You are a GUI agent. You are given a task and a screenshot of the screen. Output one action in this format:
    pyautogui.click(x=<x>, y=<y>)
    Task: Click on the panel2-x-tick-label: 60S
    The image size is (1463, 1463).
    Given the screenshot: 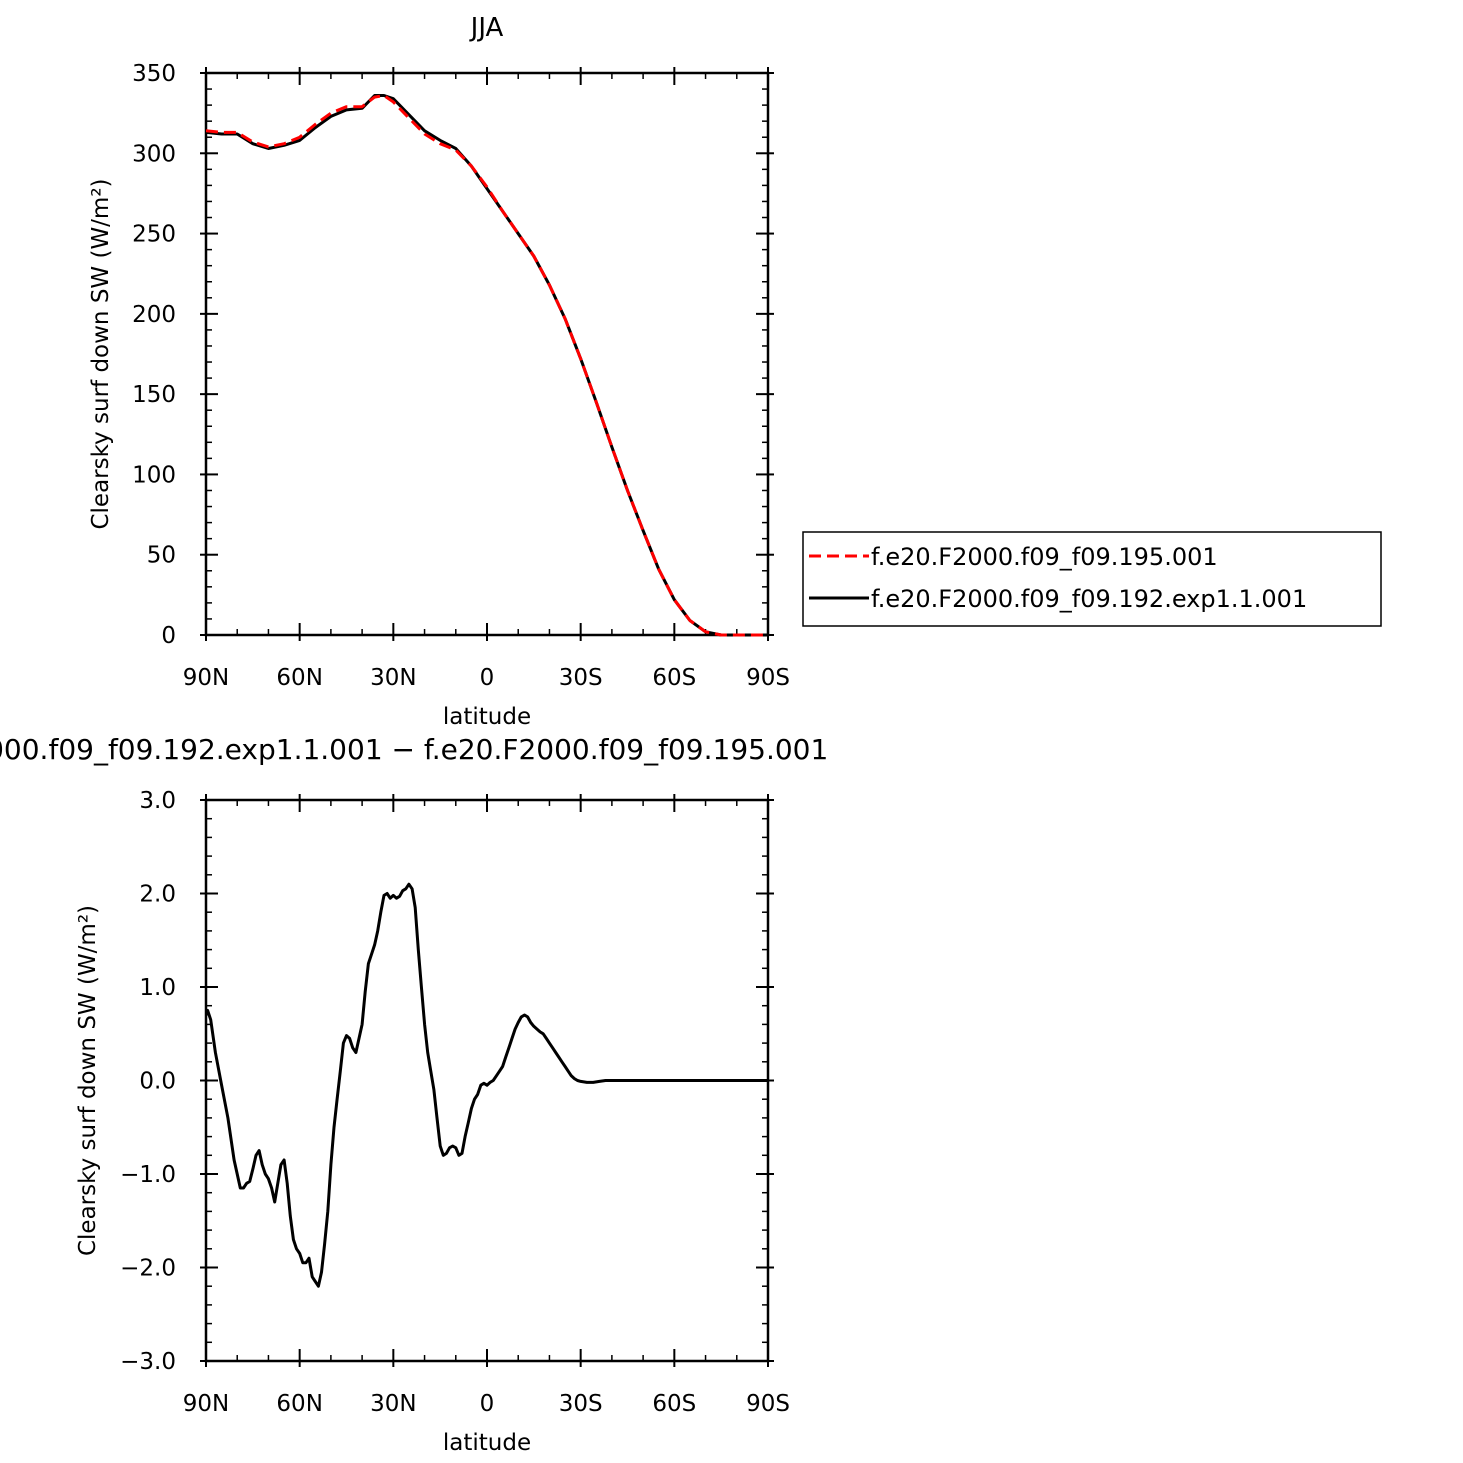 What is the action you would take?
    pyautogui.click(x=674, y=1404)
    